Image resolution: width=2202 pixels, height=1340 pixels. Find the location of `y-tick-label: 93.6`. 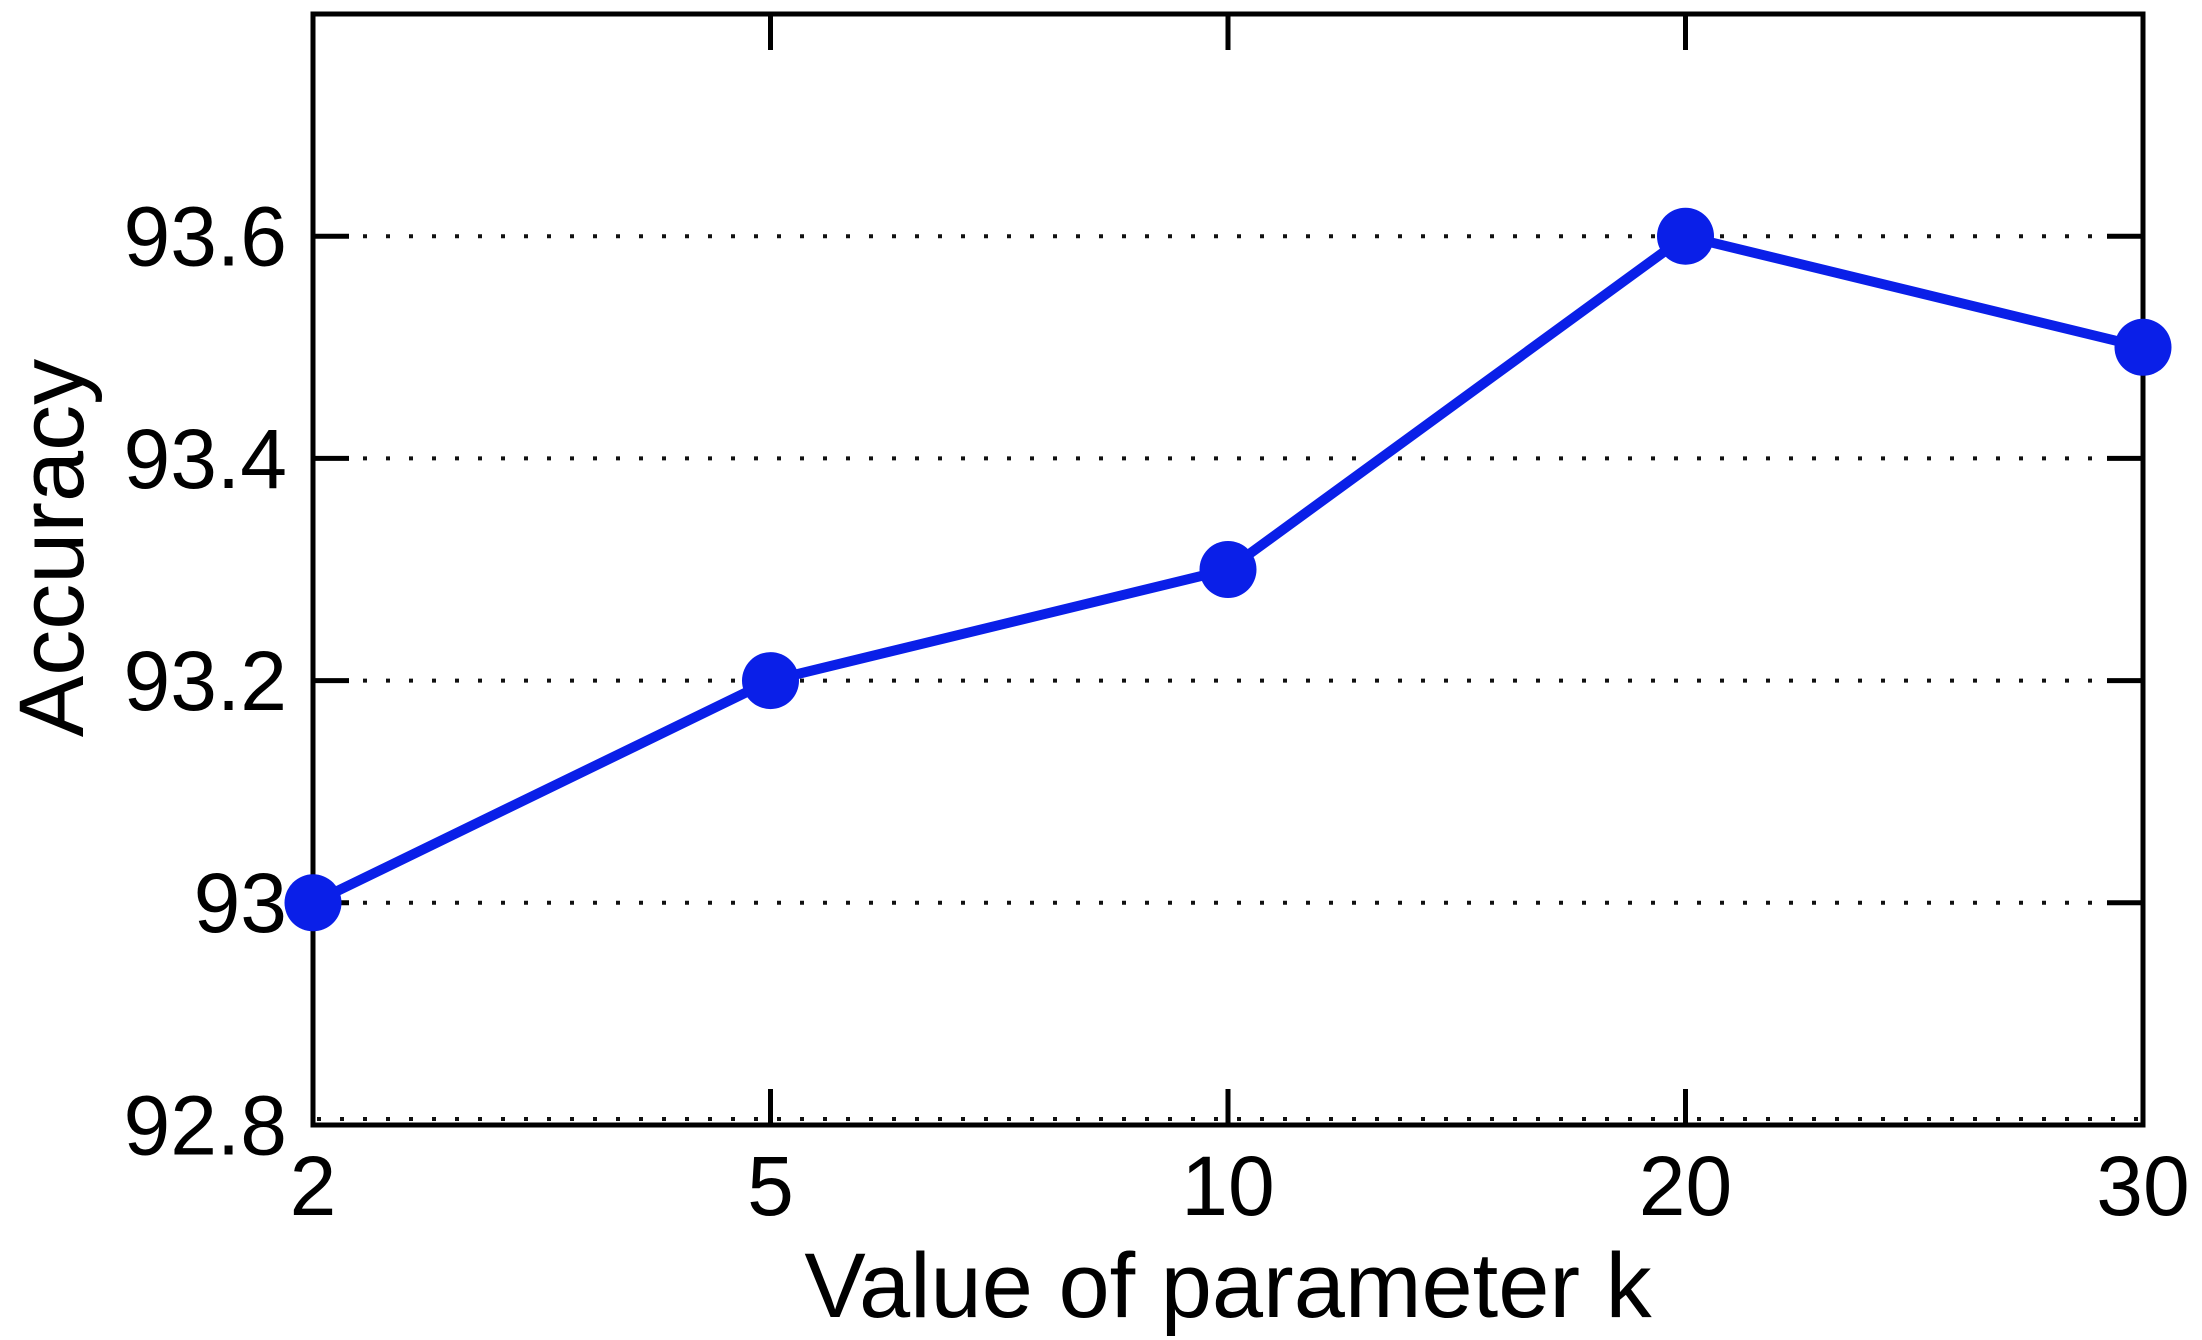

y-tick-label: 93.6 is located at coordinates (206, 237).